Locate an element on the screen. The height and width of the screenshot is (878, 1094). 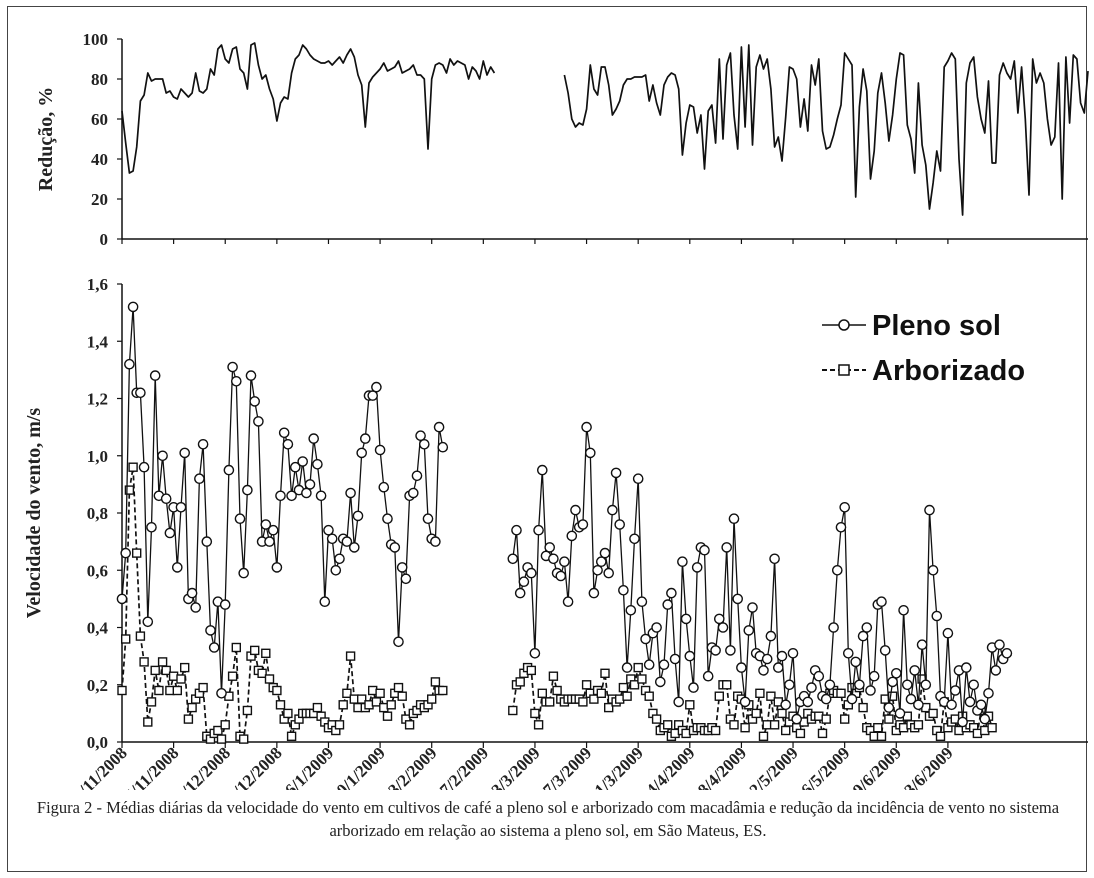
x-tick-label: 9/6/2009 is located at coordinates (877, 766).